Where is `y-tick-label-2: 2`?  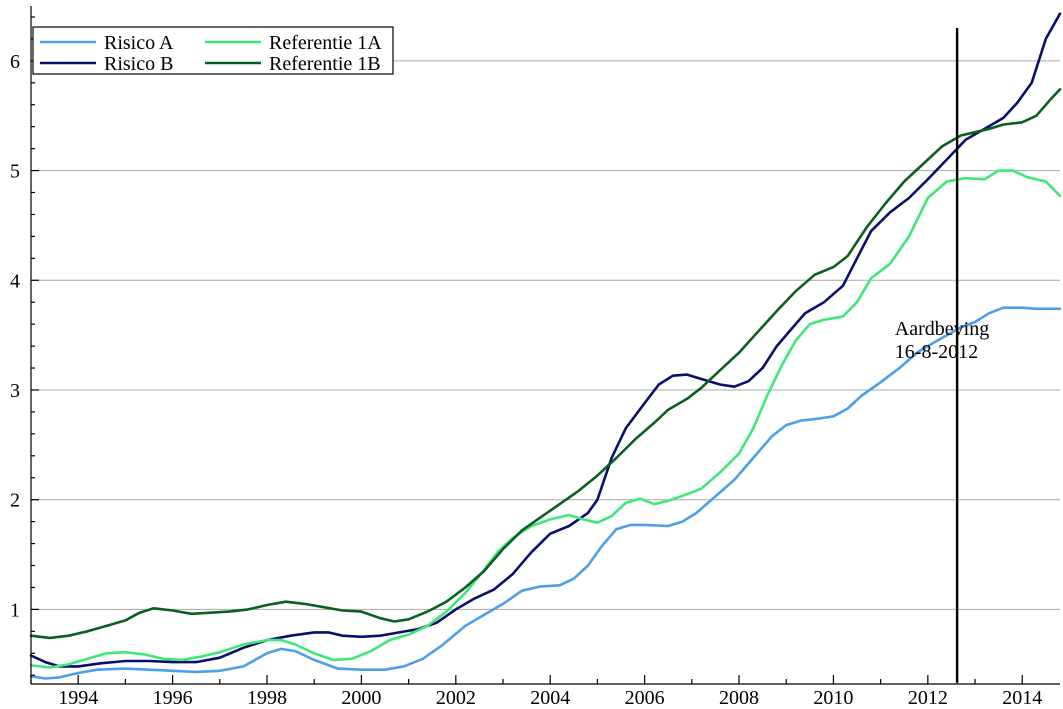 y-tick-label-2: 2 is located at coordinates (15, 501).